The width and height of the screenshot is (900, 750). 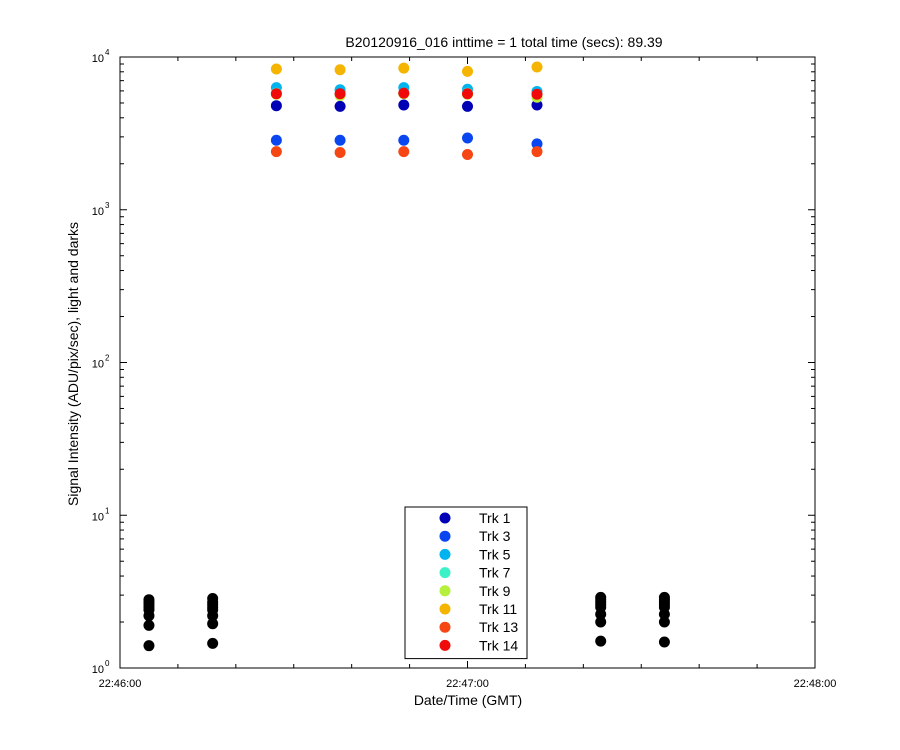 What do you see at coordinates (495, 536) in the screenshot?
I see `legend-label: Trk 3` at bounding box center [495, 536].